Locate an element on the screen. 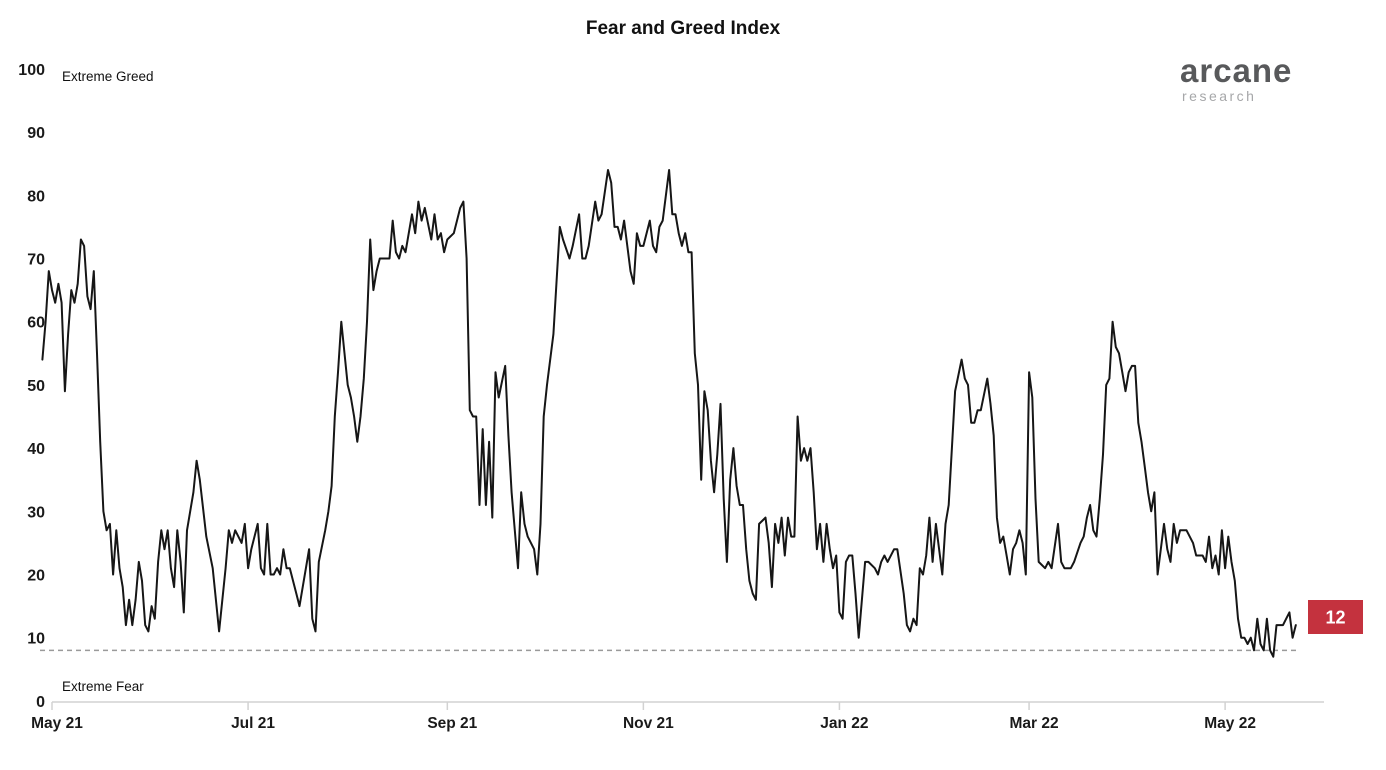 The image size is (1386, 770). y-tick-label-10: 10 is located at coordinates (36, 639).